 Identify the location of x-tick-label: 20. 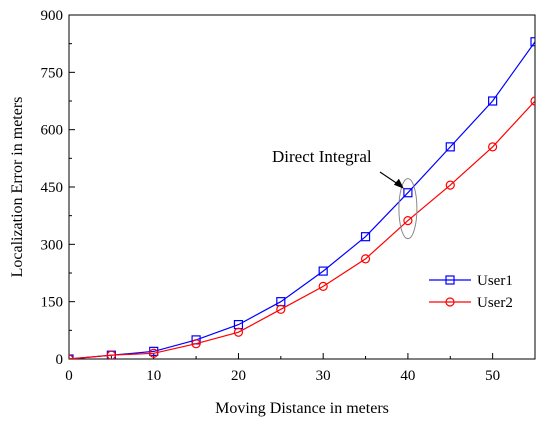
(238, 376).